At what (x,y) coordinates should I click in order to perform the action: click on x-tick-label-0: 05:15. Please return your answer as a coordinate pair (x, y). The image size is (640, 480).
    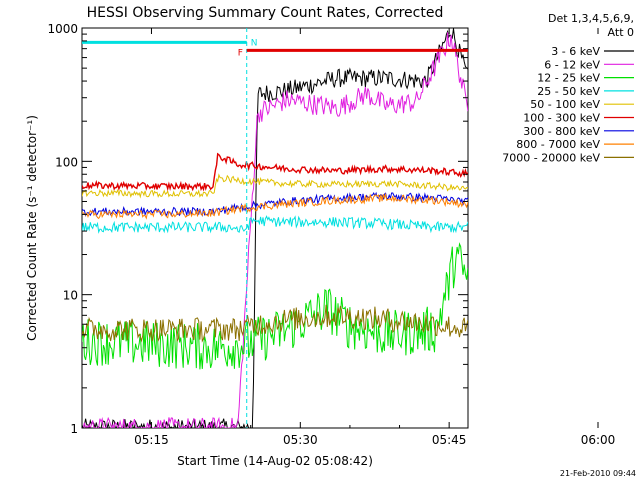
    Looking at the image, I should click on (151, 440).